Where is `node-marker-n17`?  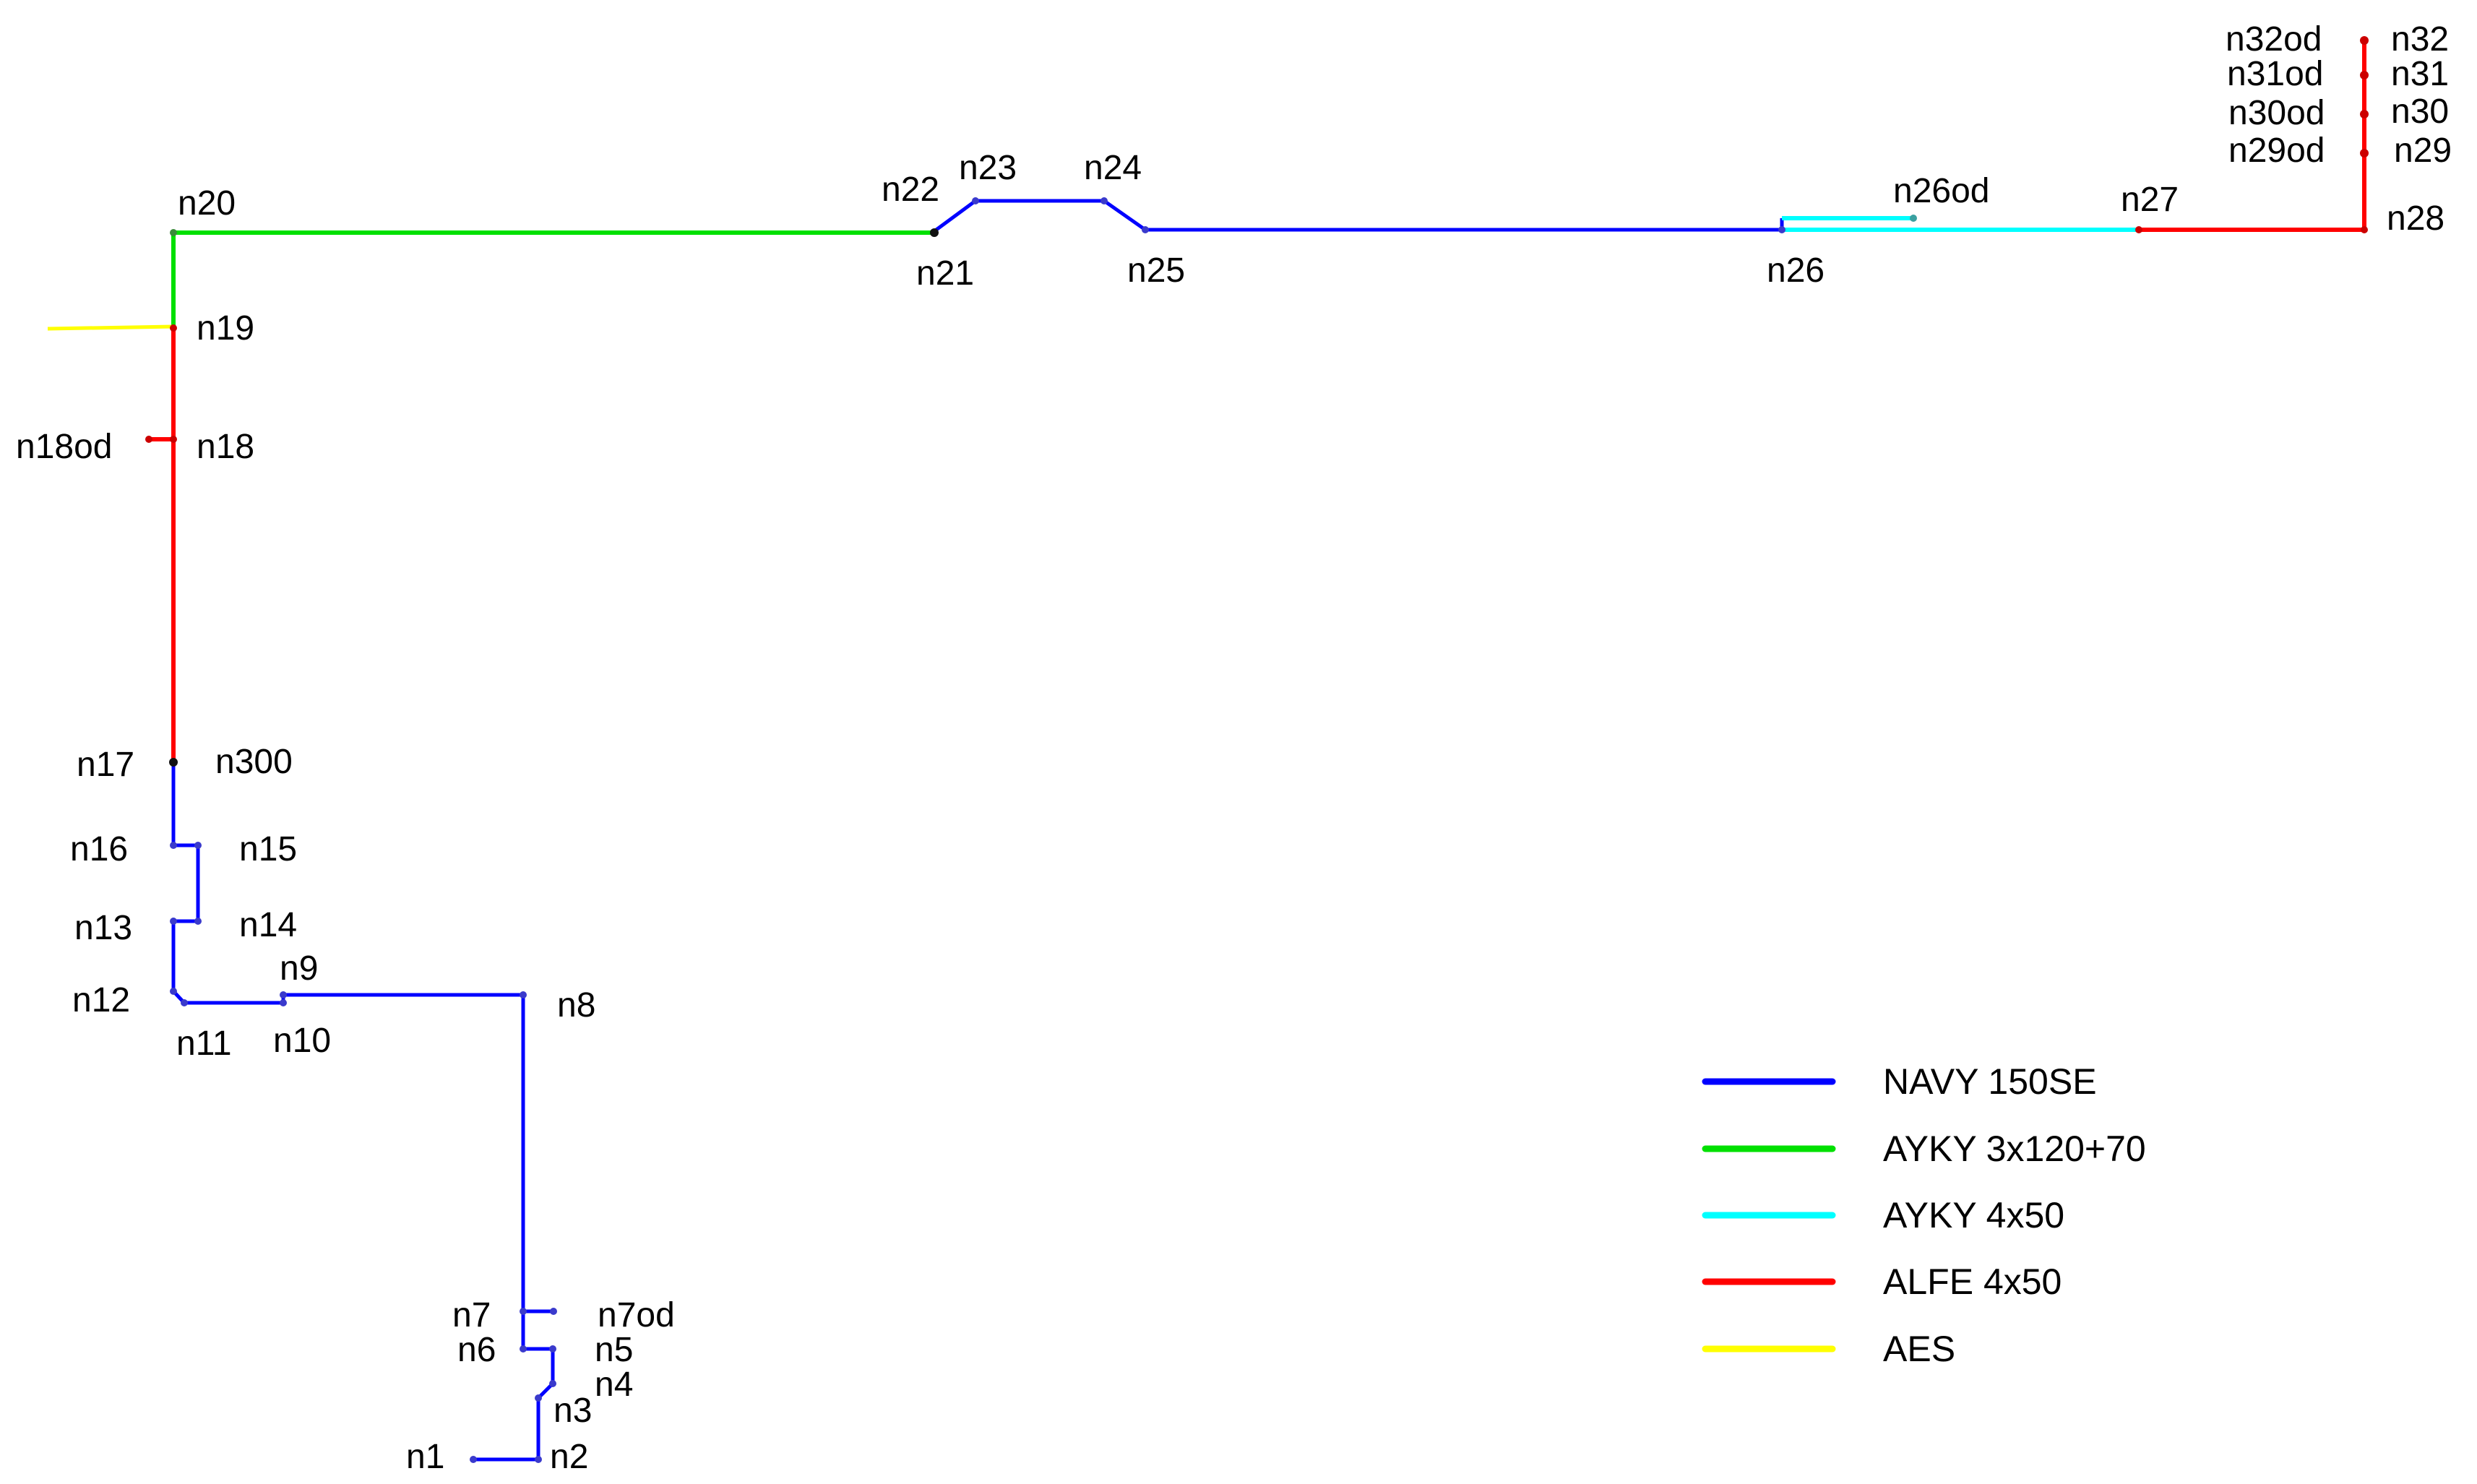 node-marker-n17 is located at coordinates (173, 762).